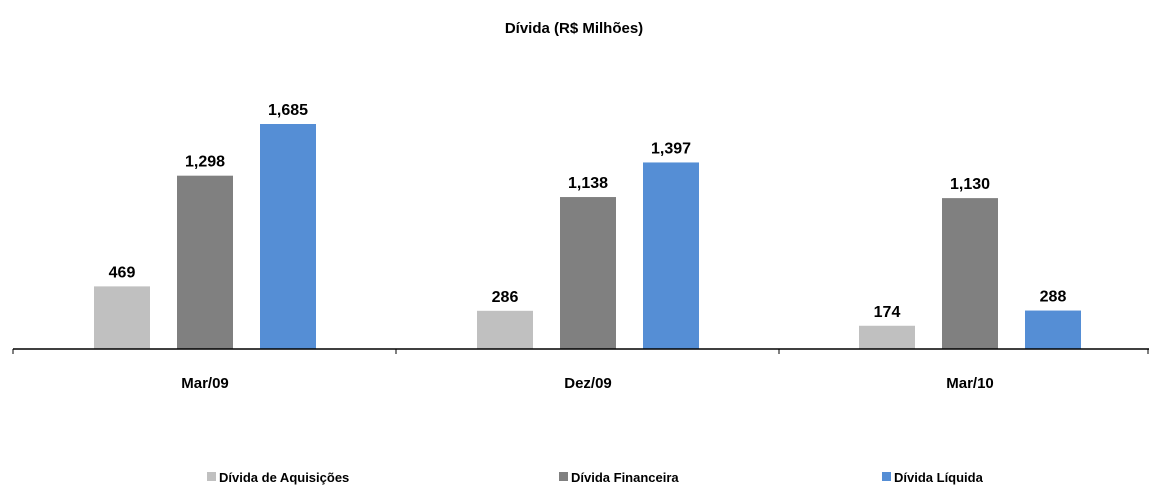 The height and width of the screenshot is (488, 1149). I want to click on legend-label: Dívida Financeira, so click(625, 477).